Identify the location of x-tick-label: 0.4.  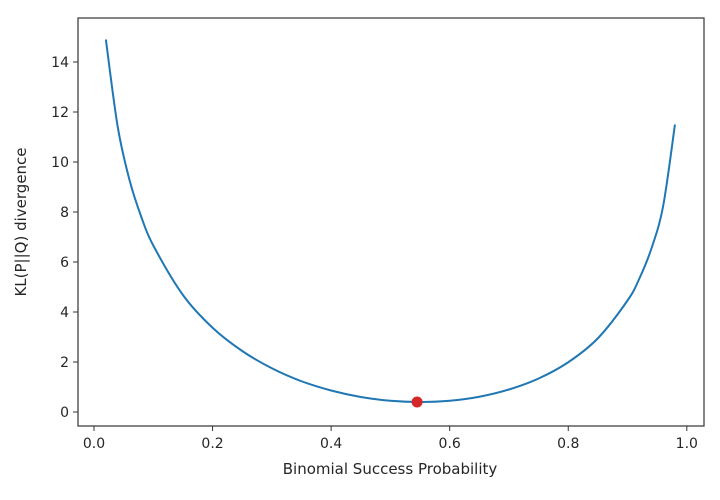
(331, 444).